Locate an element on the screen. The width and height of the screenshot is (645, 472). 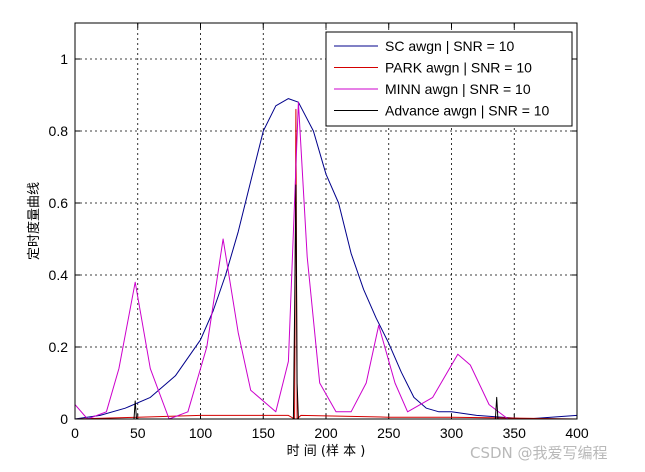
y-tick-label: 0.4 is located at coordinates (59, 275).